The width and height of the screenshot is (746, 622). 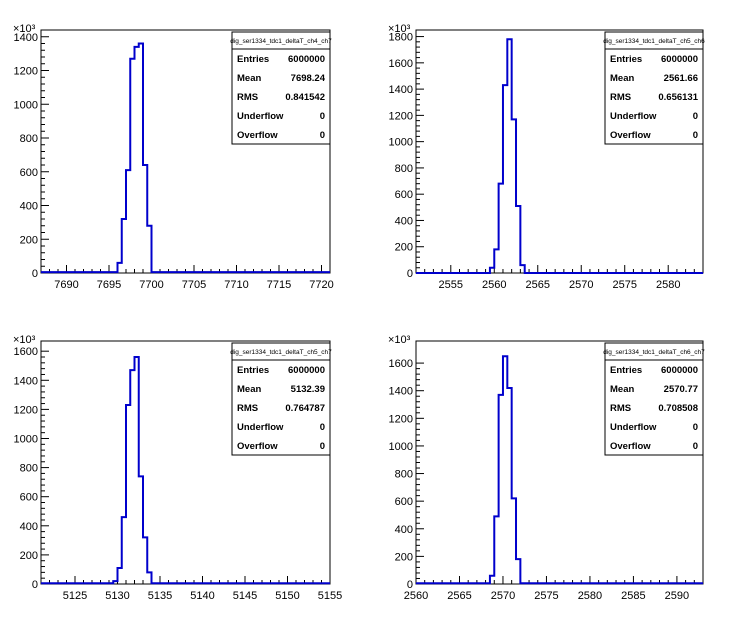 What do you see at coordinates (160, 596) in the screenshot?
I see `x-tick-label: 5135` at bounding box center [160, 596].